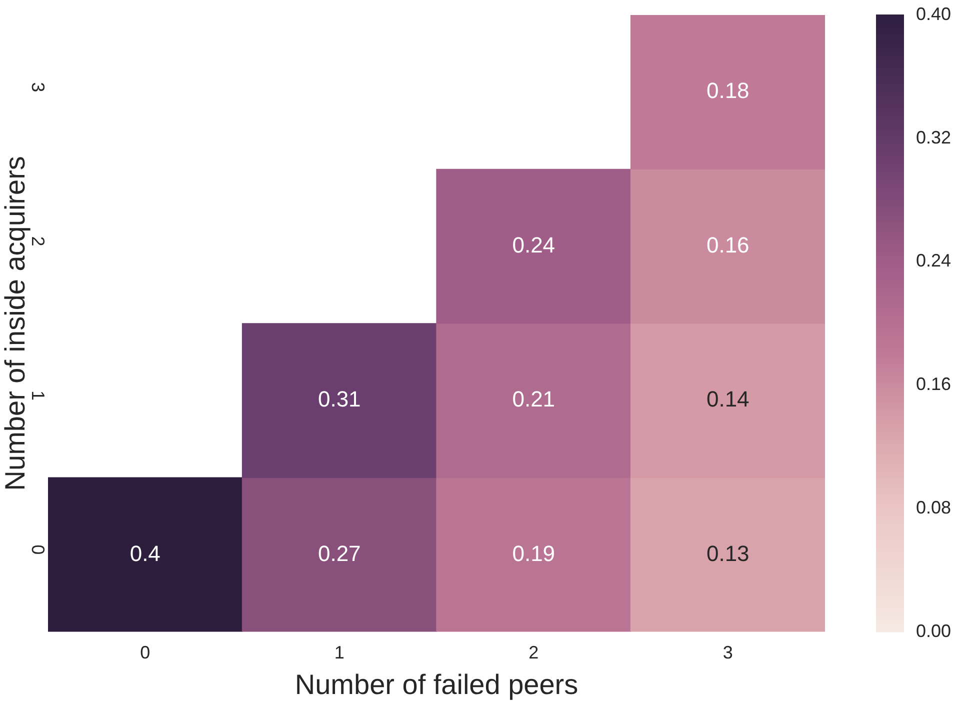 This screenshot has height=711, width=962. I want to click on y-axis-title: Number of inside acquirers, so click(15, 323).